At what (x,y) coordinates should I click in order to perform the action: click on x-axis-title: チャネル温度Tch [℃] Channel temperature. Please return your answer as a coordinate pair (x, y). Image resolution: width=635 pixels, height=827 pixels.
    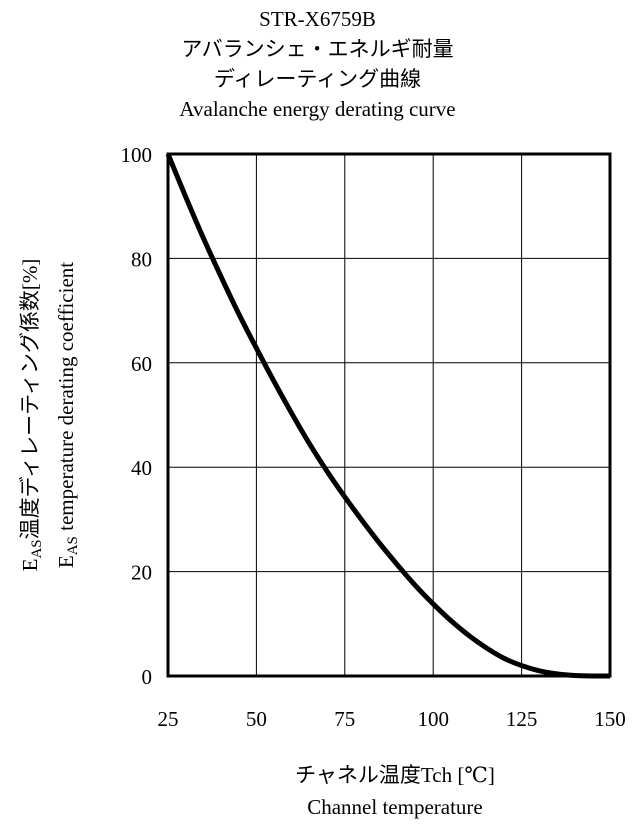
    Looking at the image, I should click on (317, 791).